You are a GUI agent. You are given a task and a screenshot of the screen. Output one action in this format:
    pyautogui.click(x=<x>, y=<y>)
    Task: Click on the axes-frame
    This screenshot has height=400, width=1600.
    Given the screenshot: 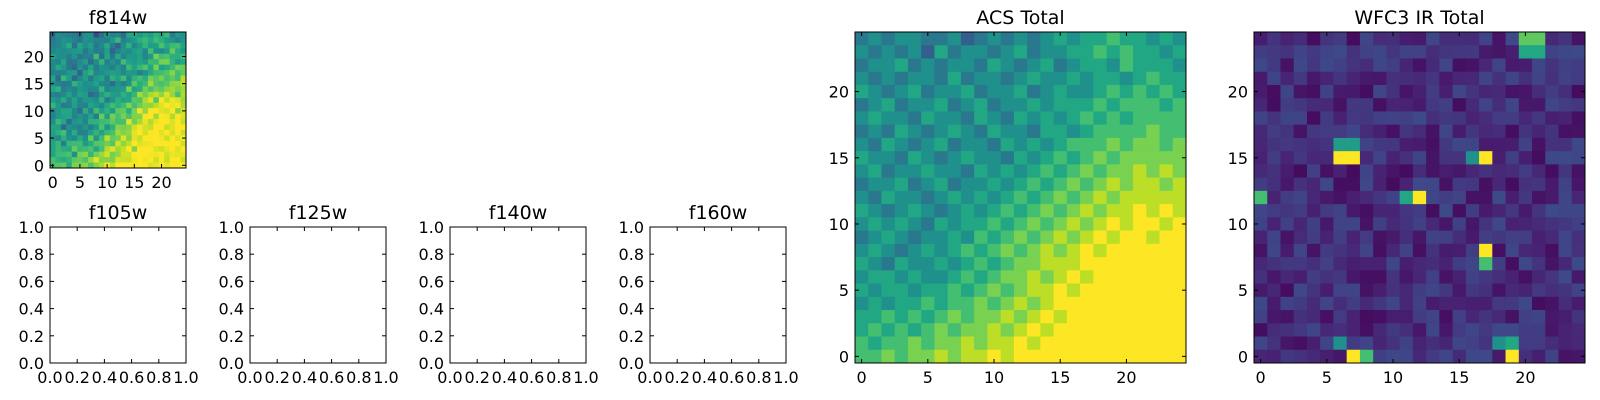 What is the action you would take?
    pyautogui.click(x=118, y=100)
    